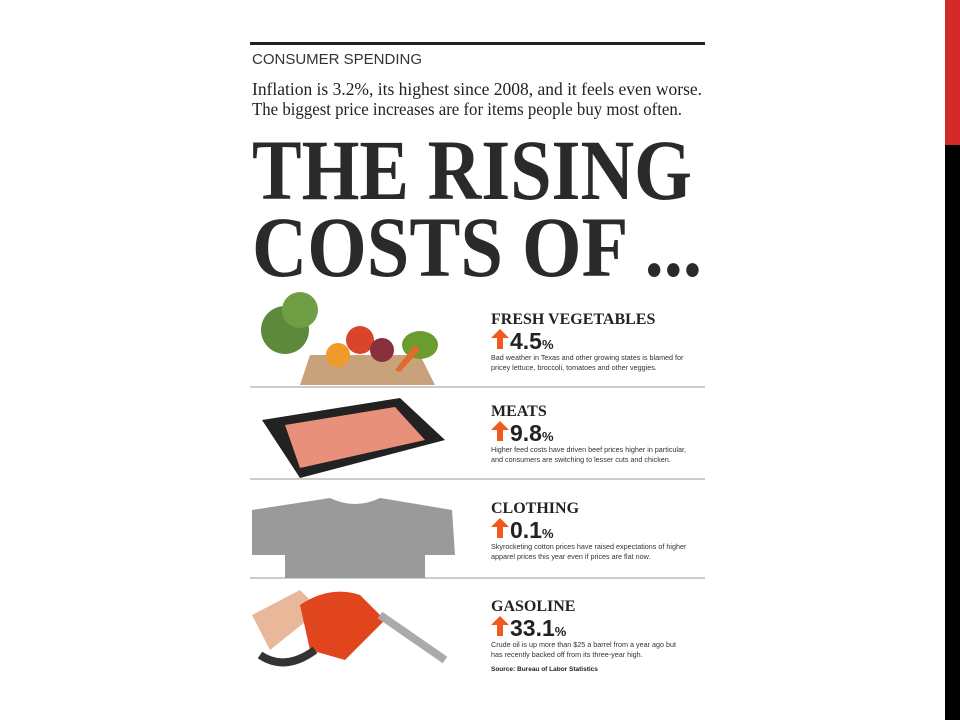 The height and width of the screenshot is (720, 960). I want to click on headline: THE RISING, so click(472, 170).